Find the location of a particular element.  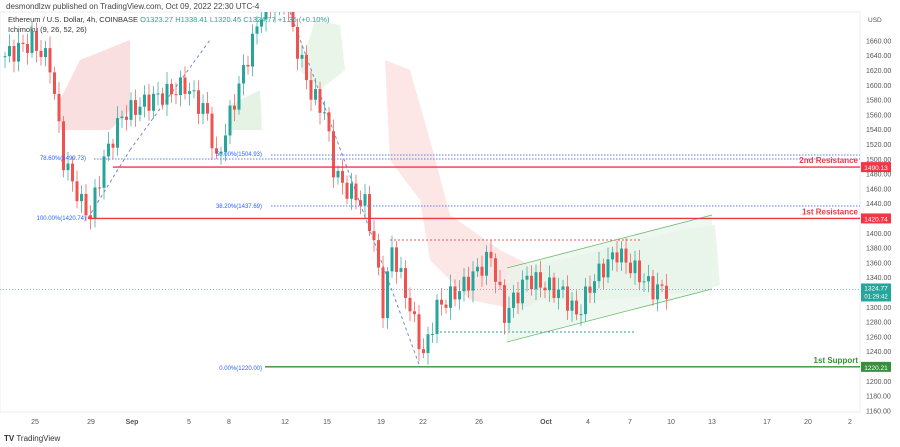

fib-diagonal is located at coordinates (170, 95).